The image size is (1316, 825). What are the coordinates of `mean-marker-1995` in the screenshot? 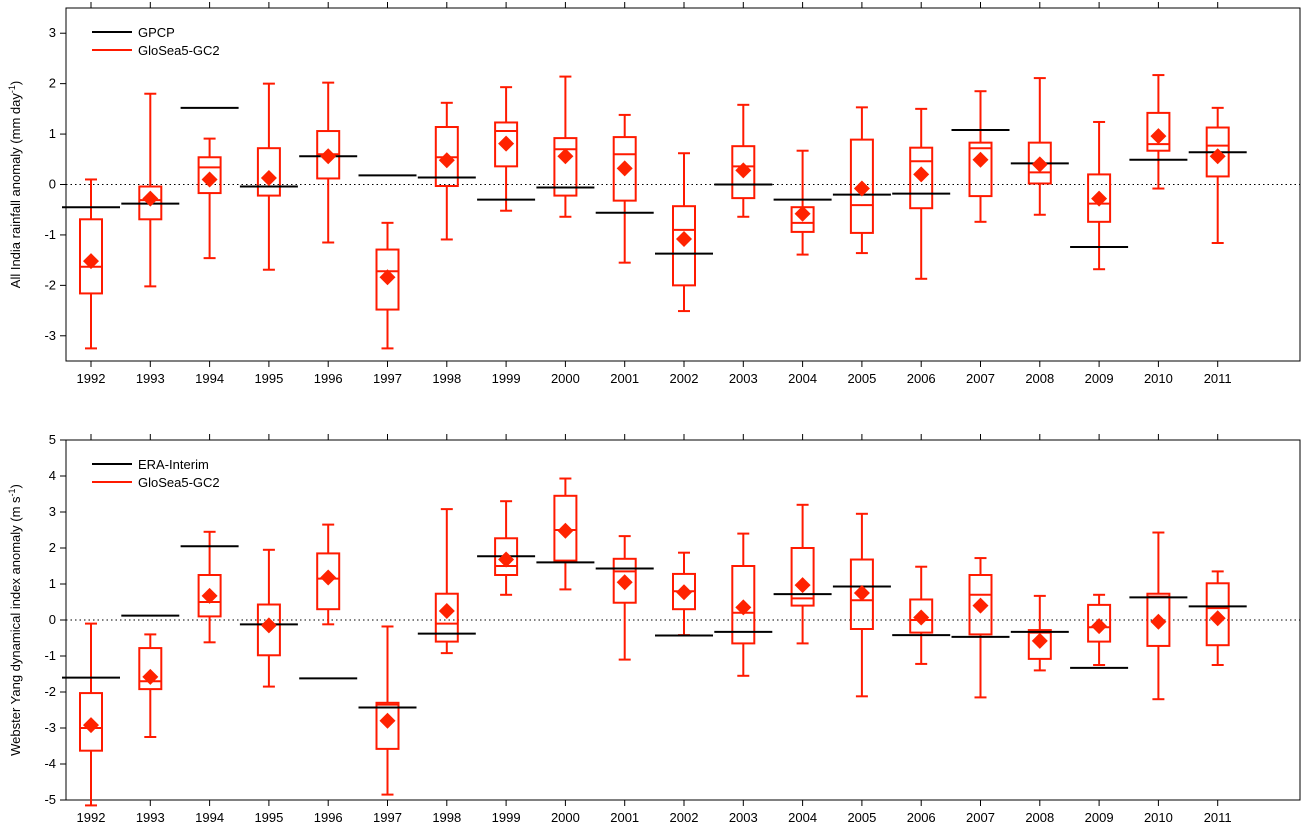 It's located at (268, 625).